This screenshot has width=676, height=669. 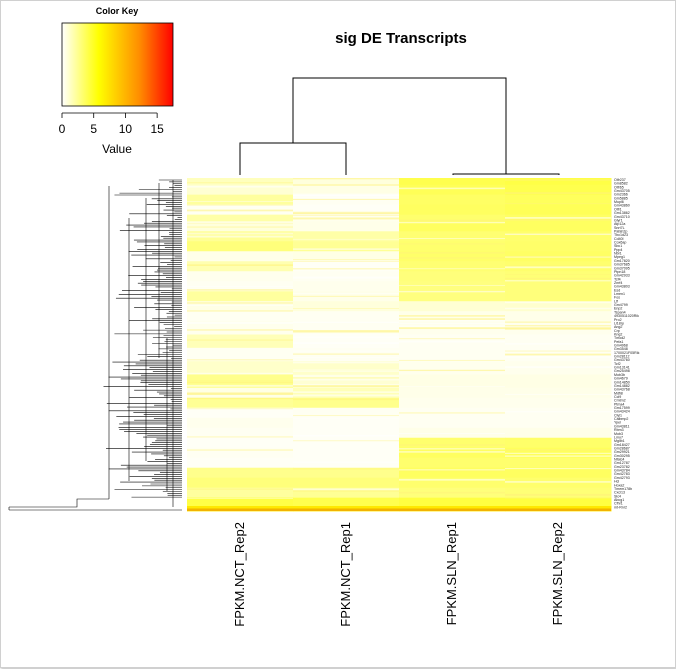 What do you see at coordinates (557, 573) in the screenshot?
I see `column-label: FPKM.SLN_Rep2` at bounding box center [557, 573].